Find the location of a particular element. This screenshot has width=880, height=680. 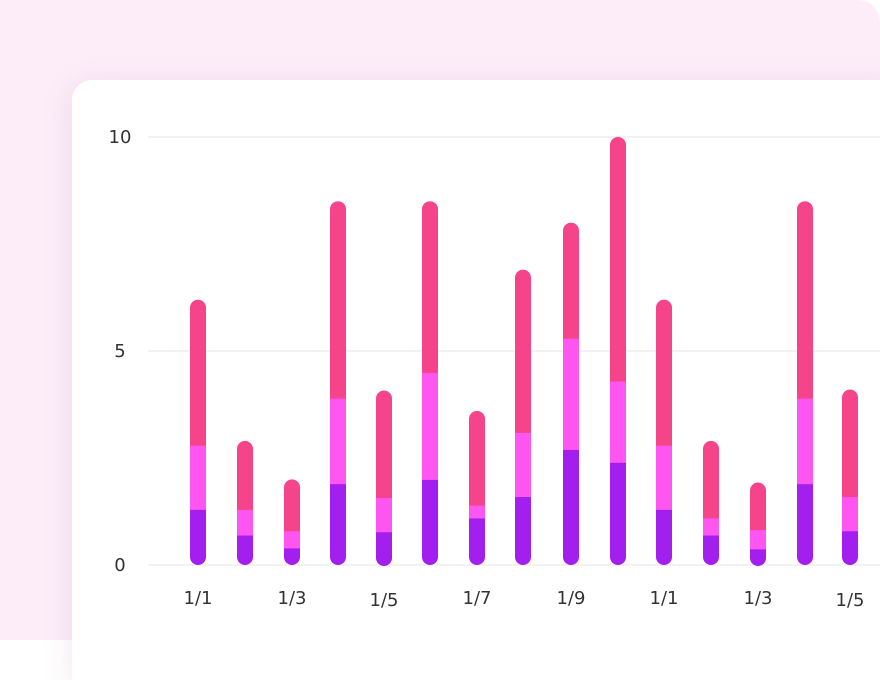

y-tick-label: 0 is located at coordinates (119, 565).